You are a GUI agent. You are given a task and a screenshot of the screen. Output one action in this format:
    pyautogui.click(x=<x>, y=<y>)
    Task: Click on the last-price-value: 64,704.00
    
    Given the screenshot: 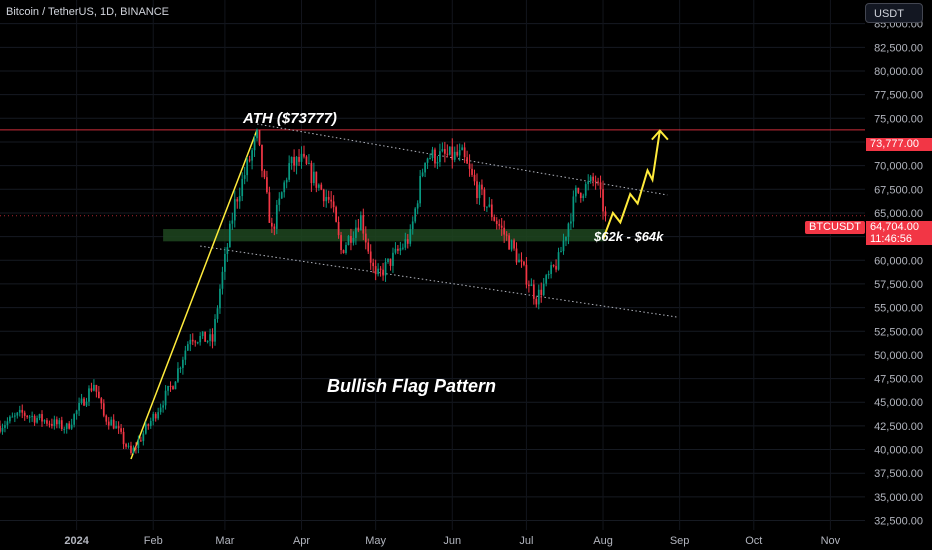 What is the action you would take?
    pyautogui.click(x=894, y=227)
    